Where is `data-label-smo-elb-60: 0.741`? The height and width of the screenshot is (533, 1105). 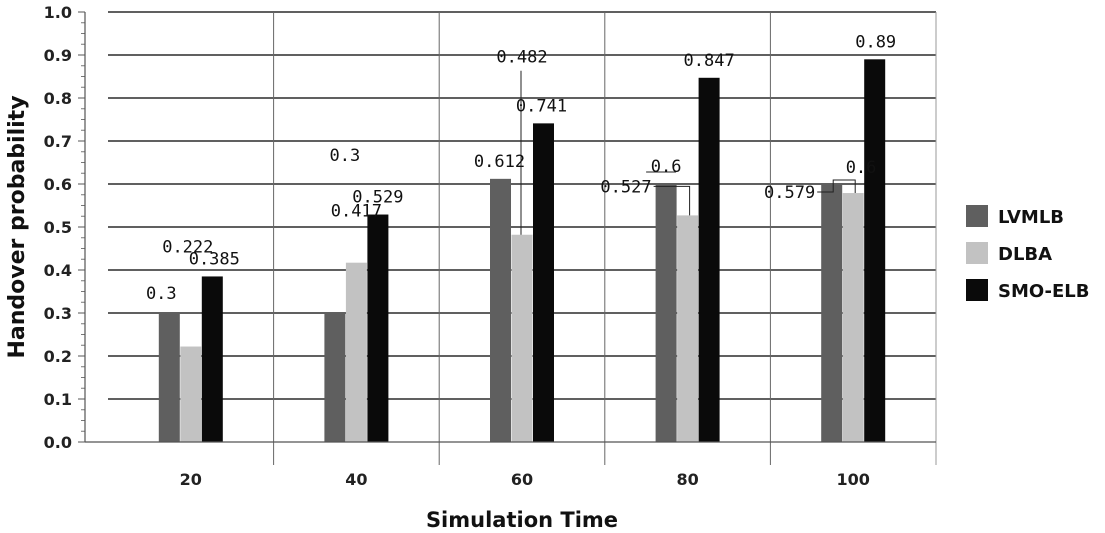 data-label-smo-elb-60: 0.741 is located at coordinates (541, 106).